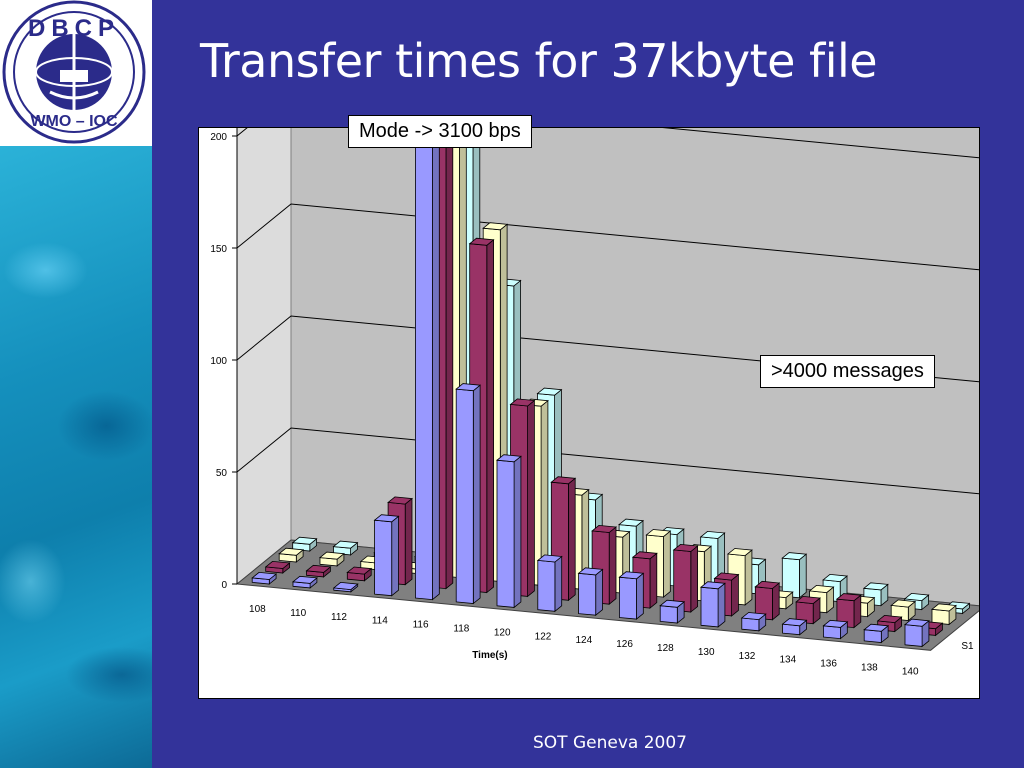  Describe the element at coordinates (218, 137) in the screenshot. I see `y-tick-label: 200` at that location.